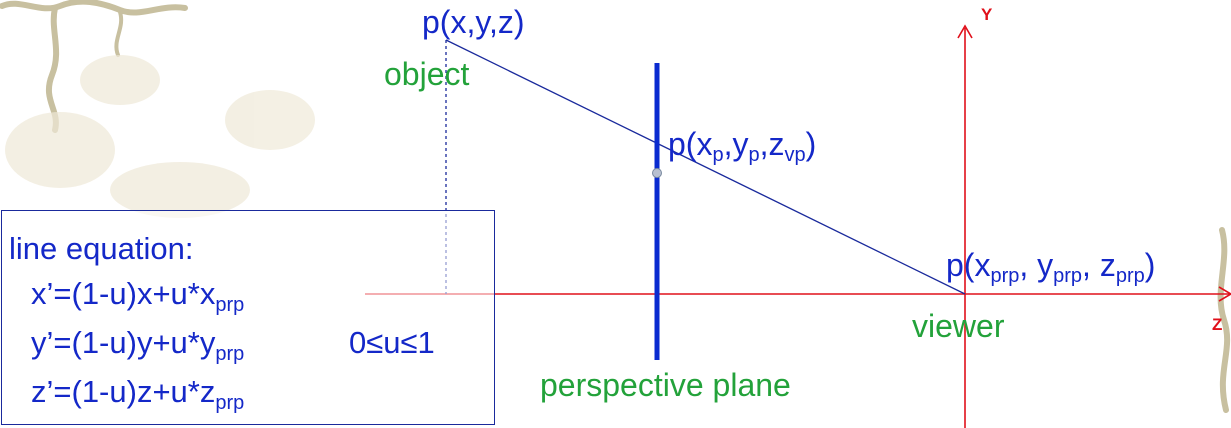 The height and width of the screenshot is (428, 1231). What do you see at coordinates (958, 326) in the screenshot?
I see `viewer-label: viewer` at bounding box center [958, 326].